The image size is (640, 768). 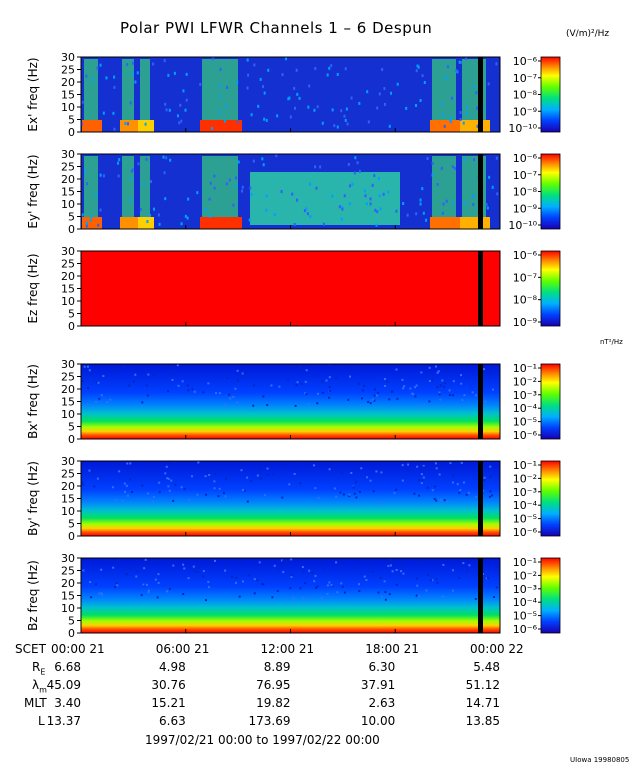 I want to click on scet-label: SCET, so click(x=30, y=649).